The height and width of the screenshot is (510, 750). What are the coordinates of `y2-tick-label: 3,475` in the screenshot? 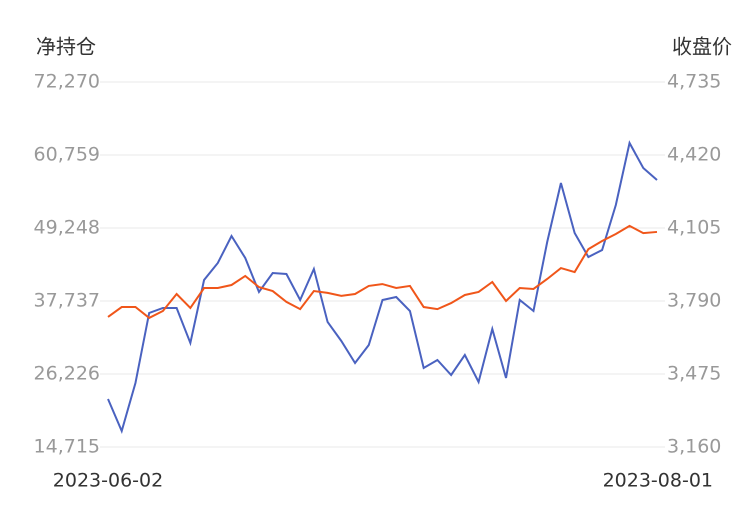 It's located at (694, 374).